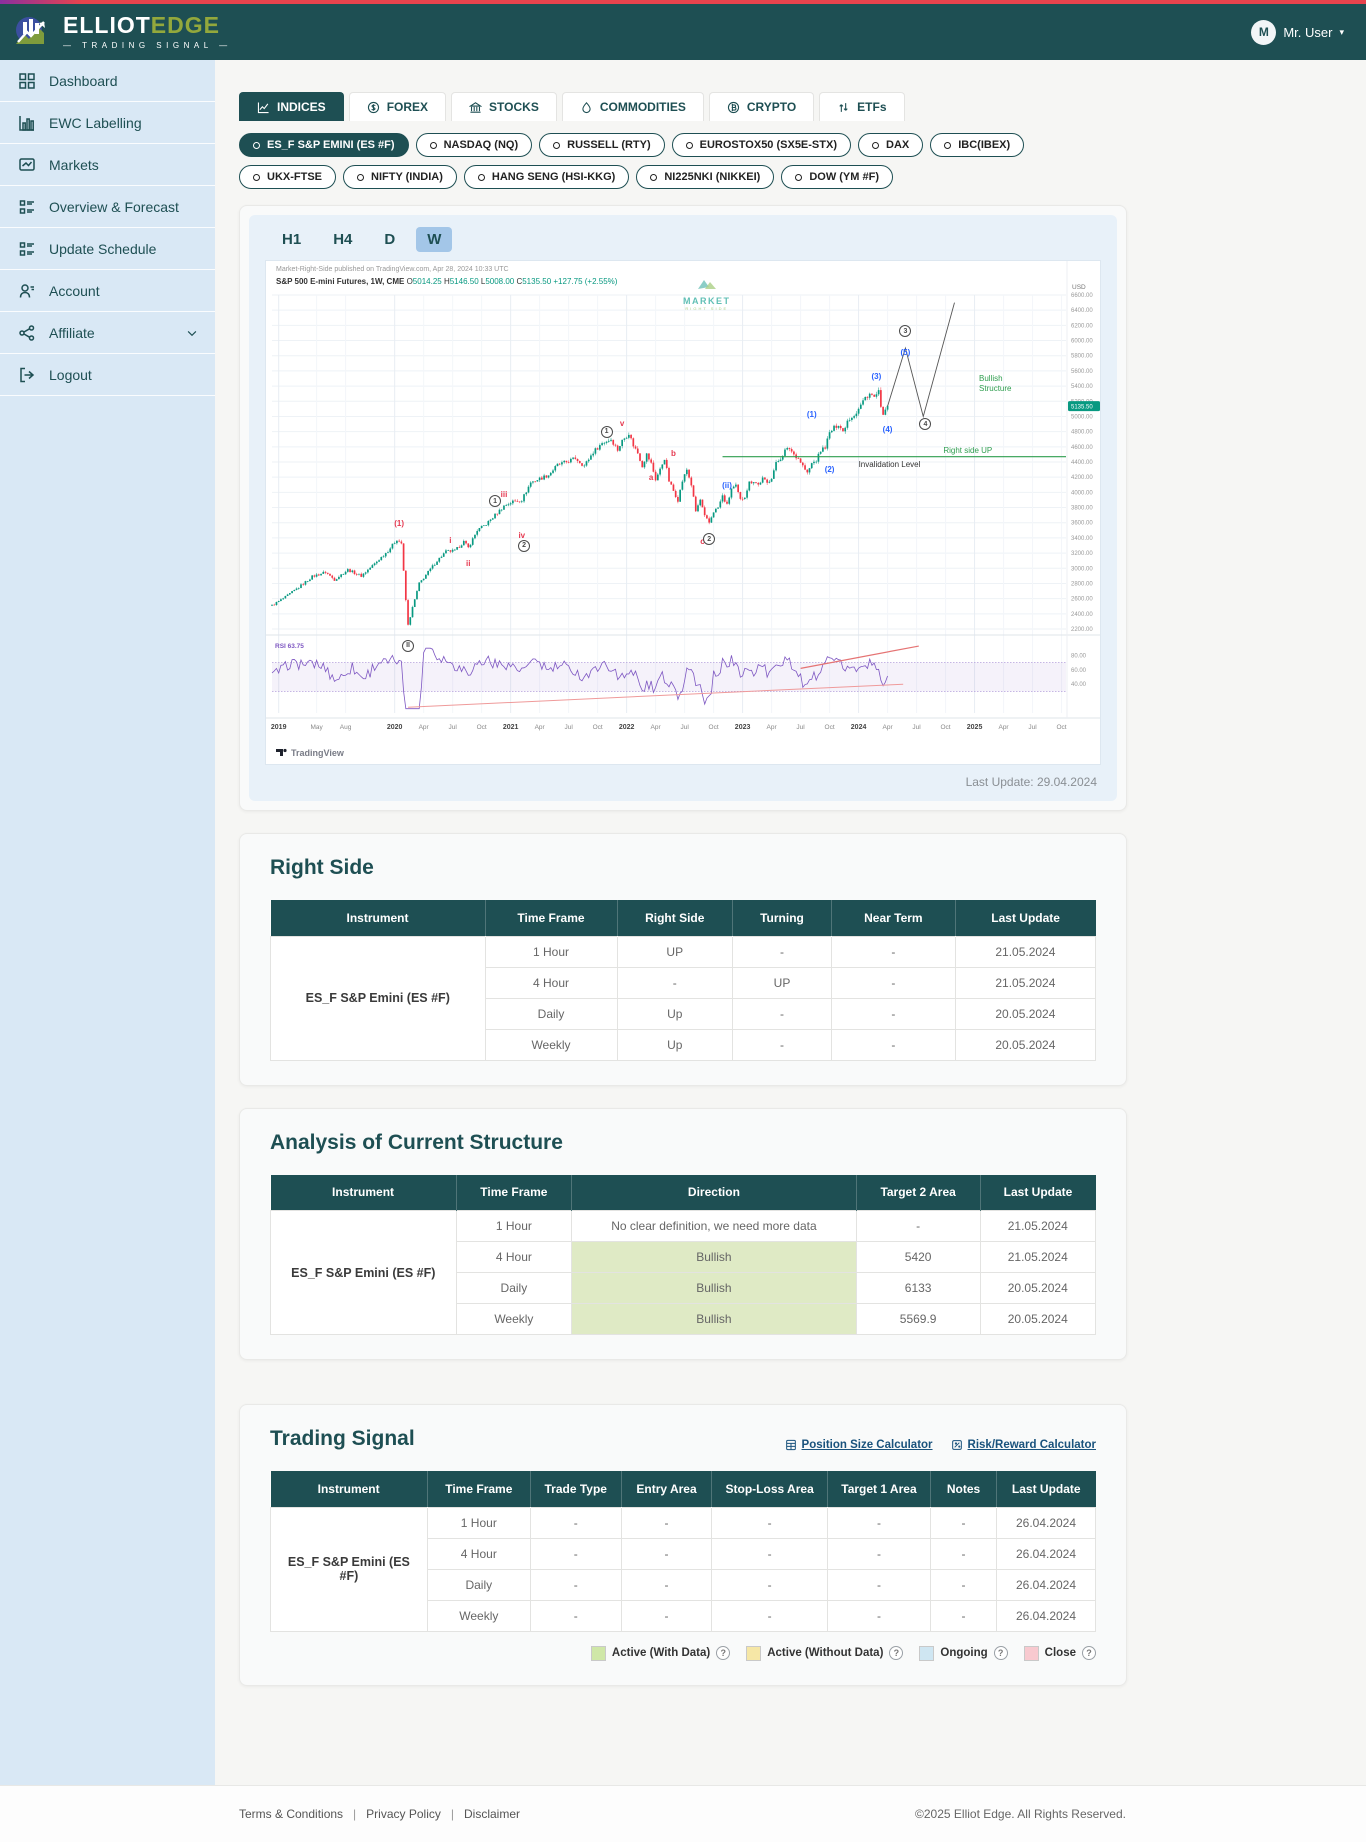 This screenshot has height=1842, width=1366. What do you see at coordinates (546, 177) in the screenshot?
I see `instrument-pill-hang-seng-hsi-kkg-: HANG SENG (HSI-KKG)` at bounding box center [546, 177].